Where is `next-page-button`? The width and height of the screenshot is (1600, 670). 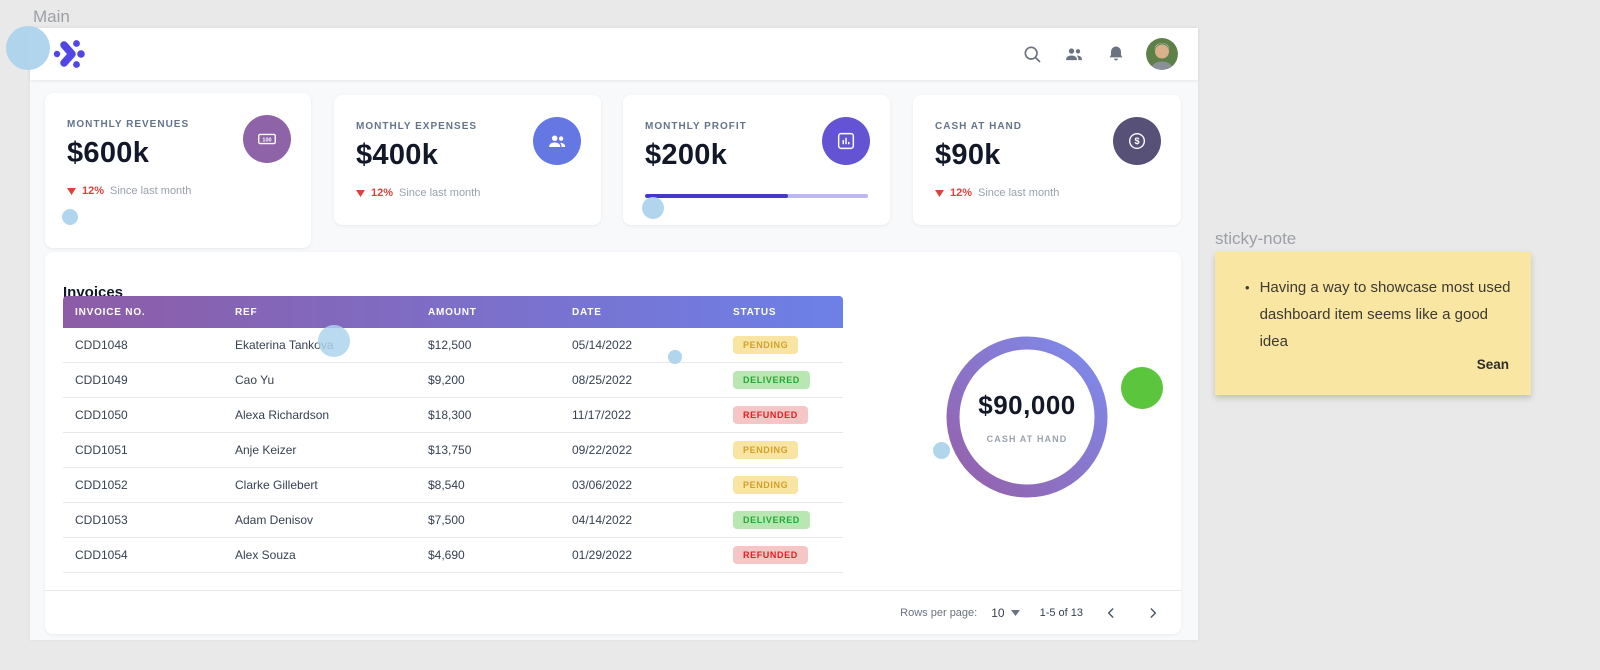 next-page-button is located at coordinates (1153, 613).